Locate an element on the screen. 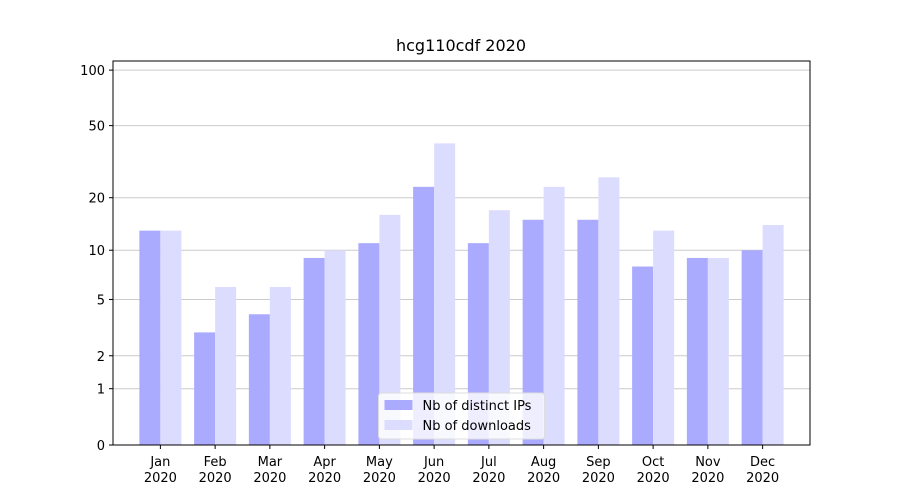  x-tick-label: Apr is located at coordinates (324, 462).